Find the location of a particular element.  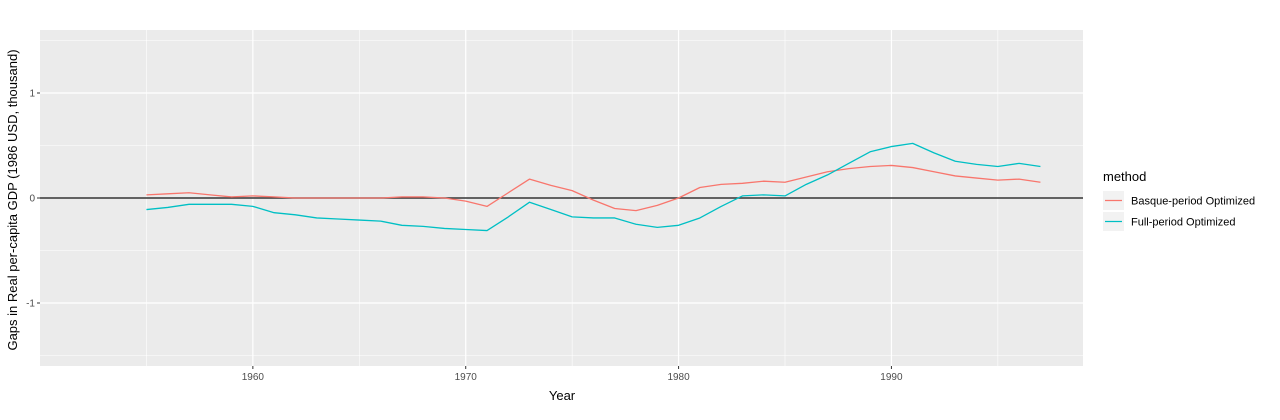

x-tick-label: 1960 is located at coordinates (253, 377).